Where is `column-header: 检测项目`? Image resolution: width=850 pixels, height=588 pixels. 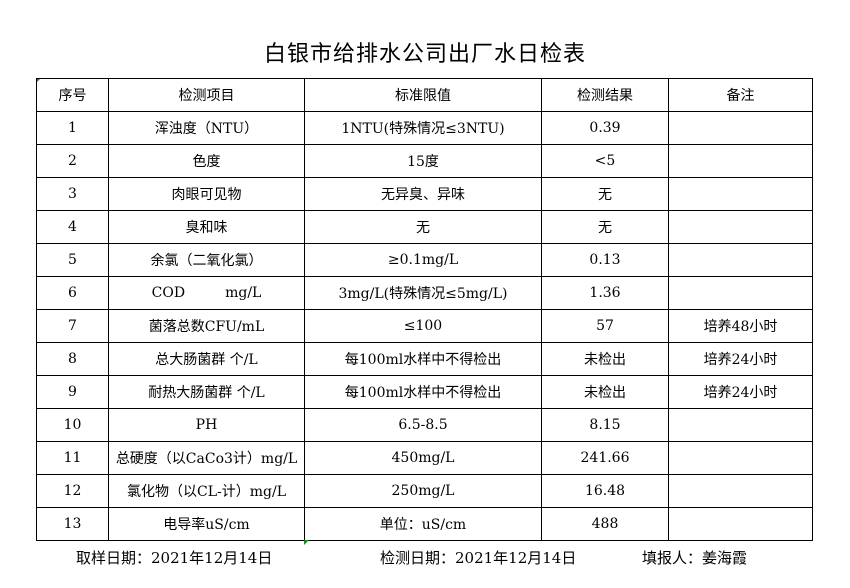 column-header: 检测项目 is located at coordinates (206, 95).